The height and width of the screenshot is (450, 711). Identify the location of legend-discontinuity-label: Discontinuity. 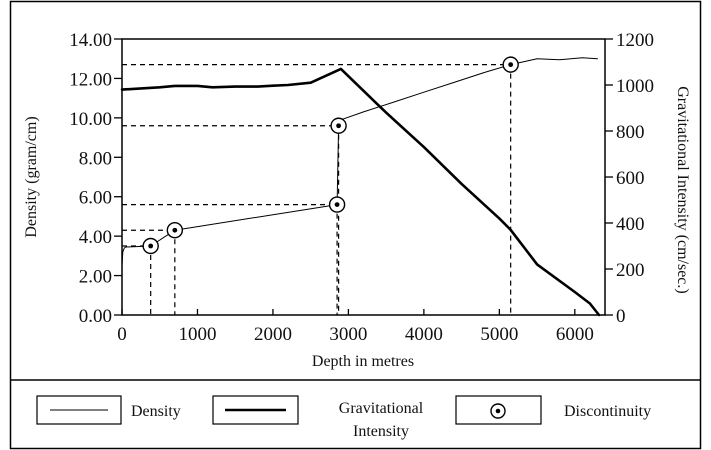
(607, 411).